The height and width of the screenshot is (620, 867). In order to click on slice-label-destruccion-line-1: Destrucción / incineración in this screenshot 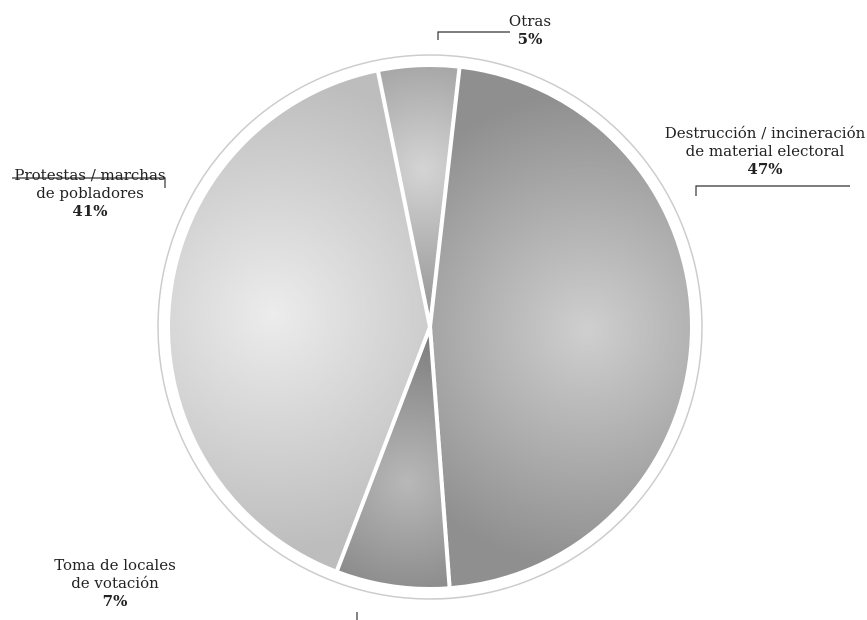, I will do `click(763, 133)`.